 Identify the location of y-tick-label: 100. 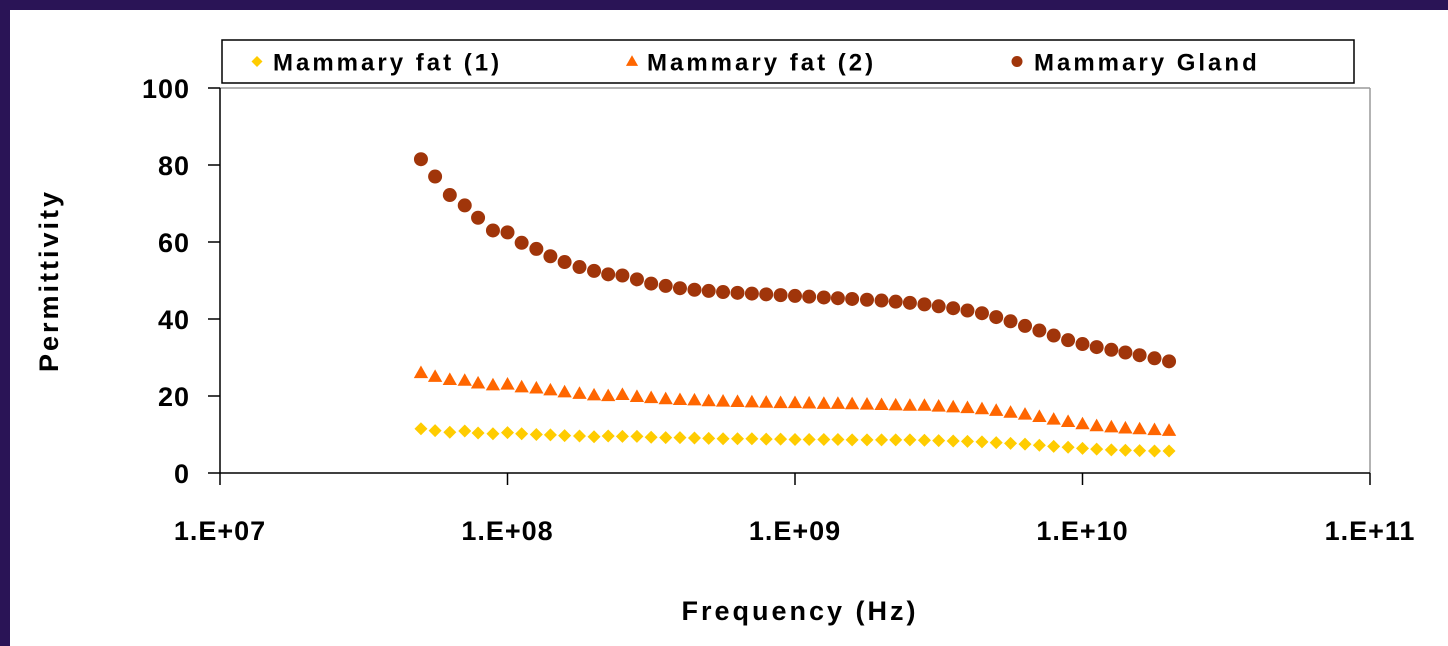
(166, 89).